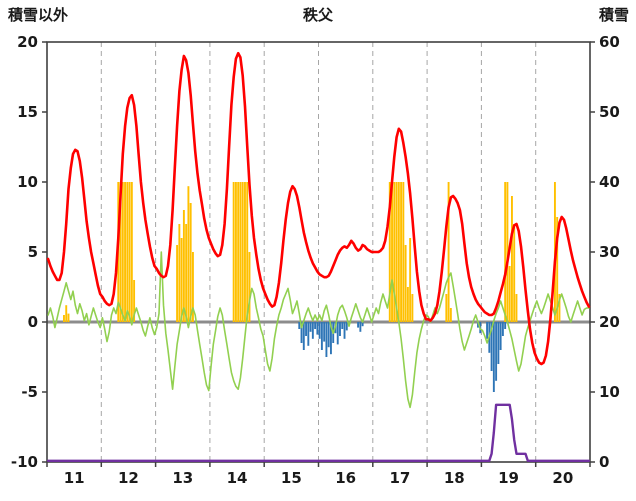  What do you see at coordinates (318, 432) in the screenshot?
I see `purple-line` at bounding box center [318, 432].